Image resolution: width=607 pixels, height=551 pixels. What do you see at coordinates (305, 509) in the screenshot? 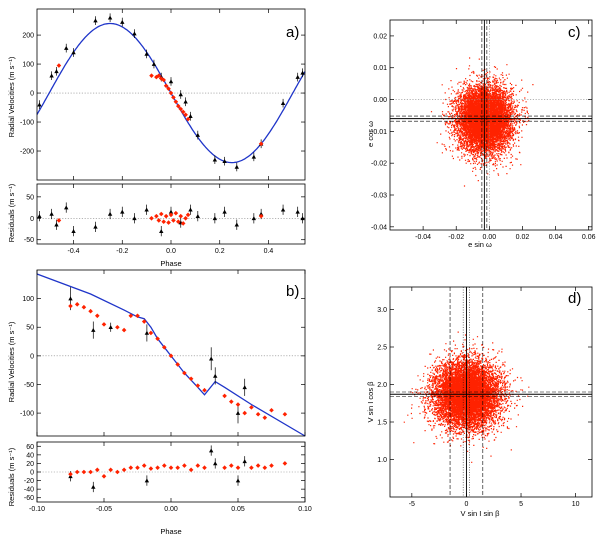
I see `panel-b-xtick-label: 0.10` at bounding box center [305, 509].